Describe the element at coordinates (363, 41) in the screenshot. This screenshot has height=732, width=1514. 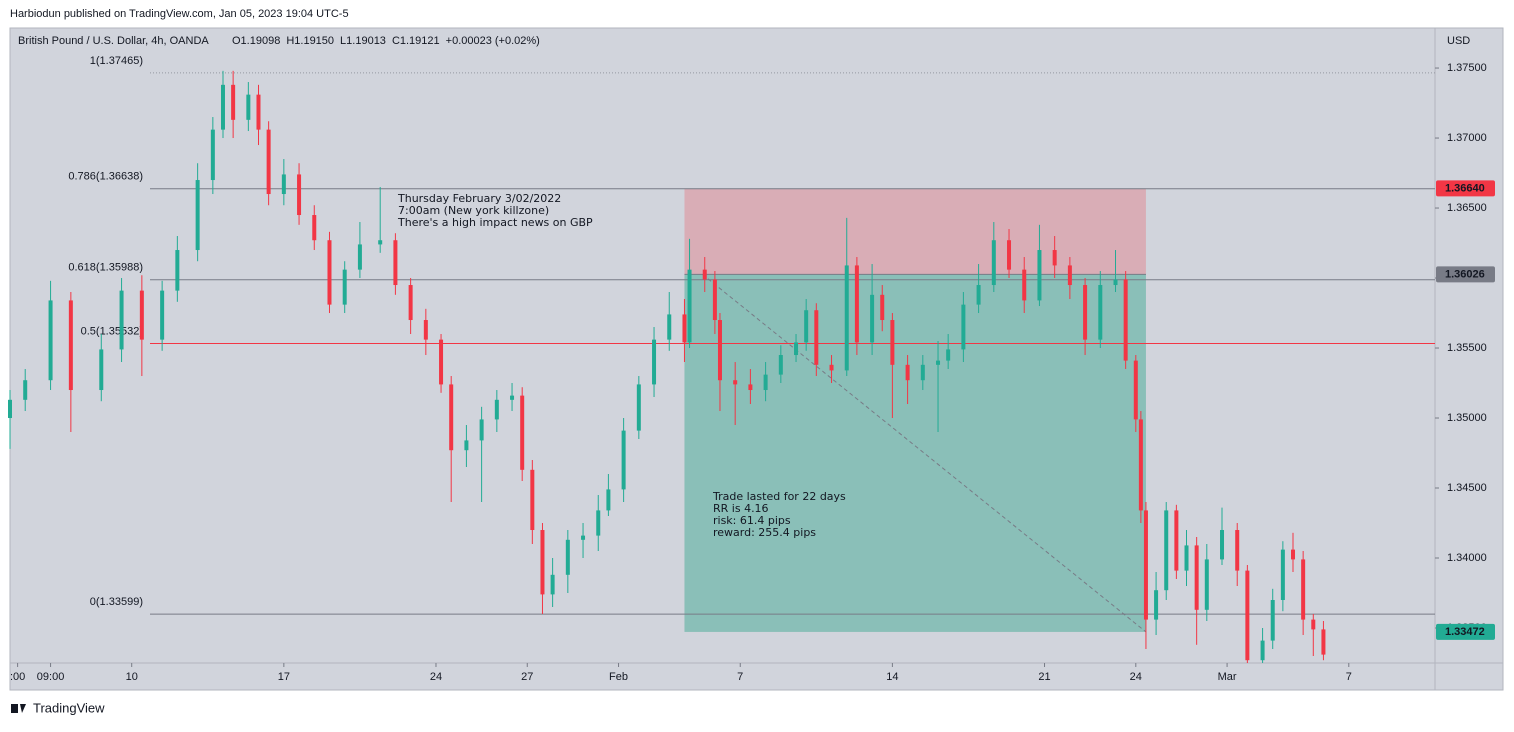
I see `ohlc-value: L1.19013` at that location.